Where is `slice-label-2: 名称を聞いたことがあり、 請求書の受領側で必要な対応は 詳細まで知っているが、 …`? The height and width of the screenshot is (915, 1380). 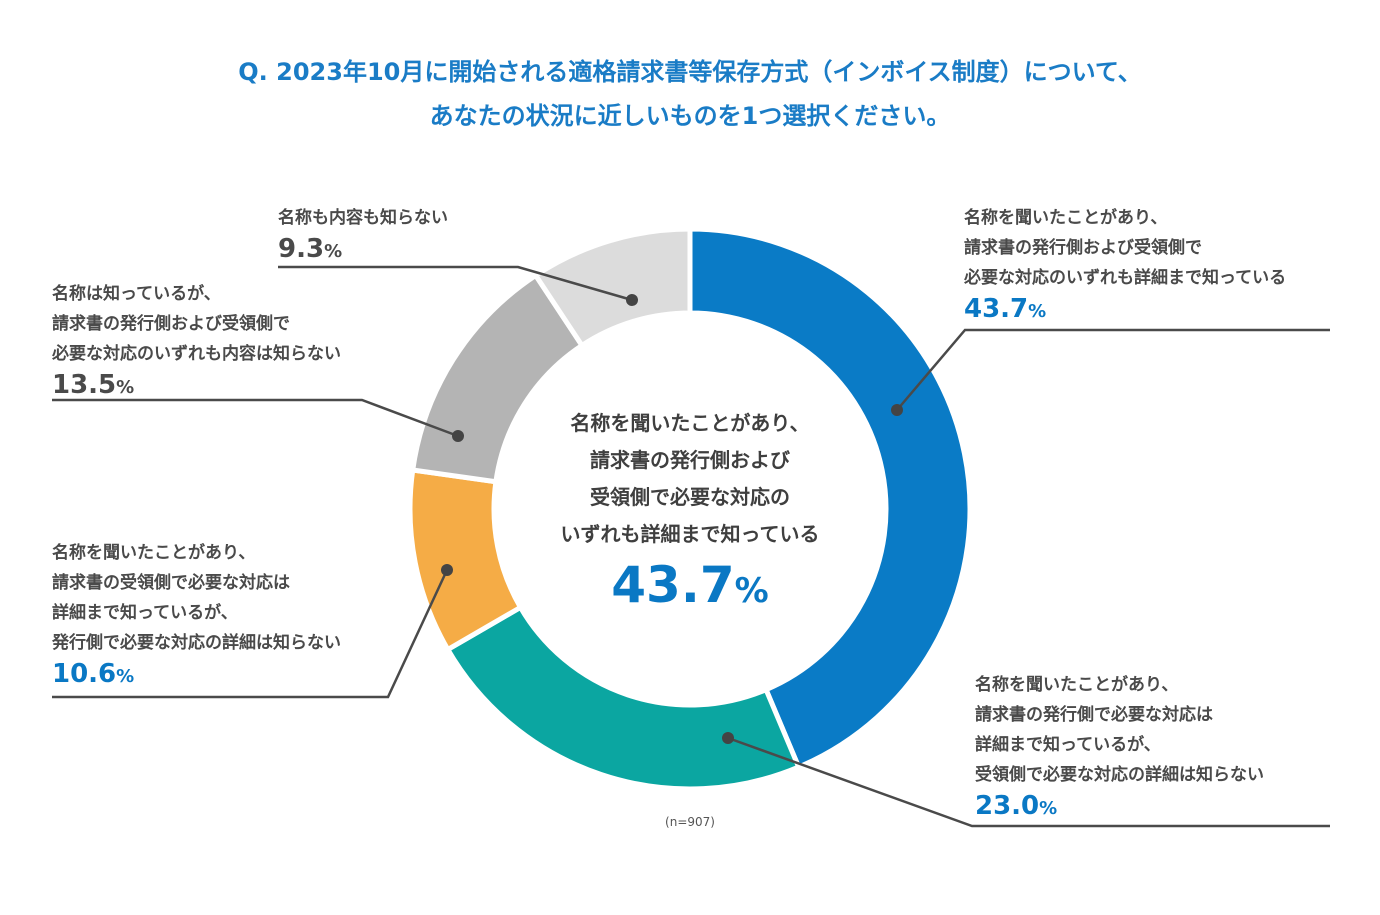
slice-label-2: 名称を聞いたことがあり、 請求書の受領側で必要な対応は 詳細まで知っているが、 … is located at coordinates (196, 616).